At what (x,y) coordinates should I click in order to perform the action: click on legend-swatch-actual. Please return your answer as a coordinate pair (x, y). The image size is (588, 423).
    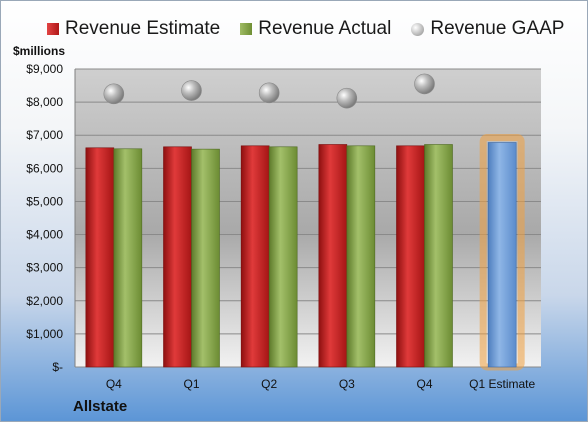
    Looking at the image, I should click on (246, 29).